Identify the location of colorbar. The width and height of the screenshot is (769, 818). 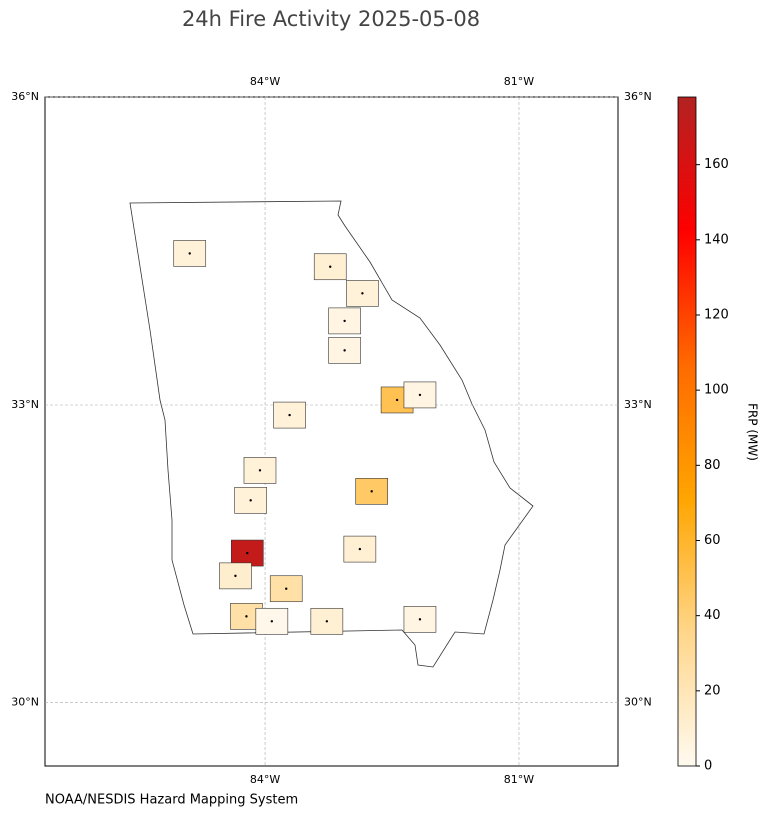
(687, 431).